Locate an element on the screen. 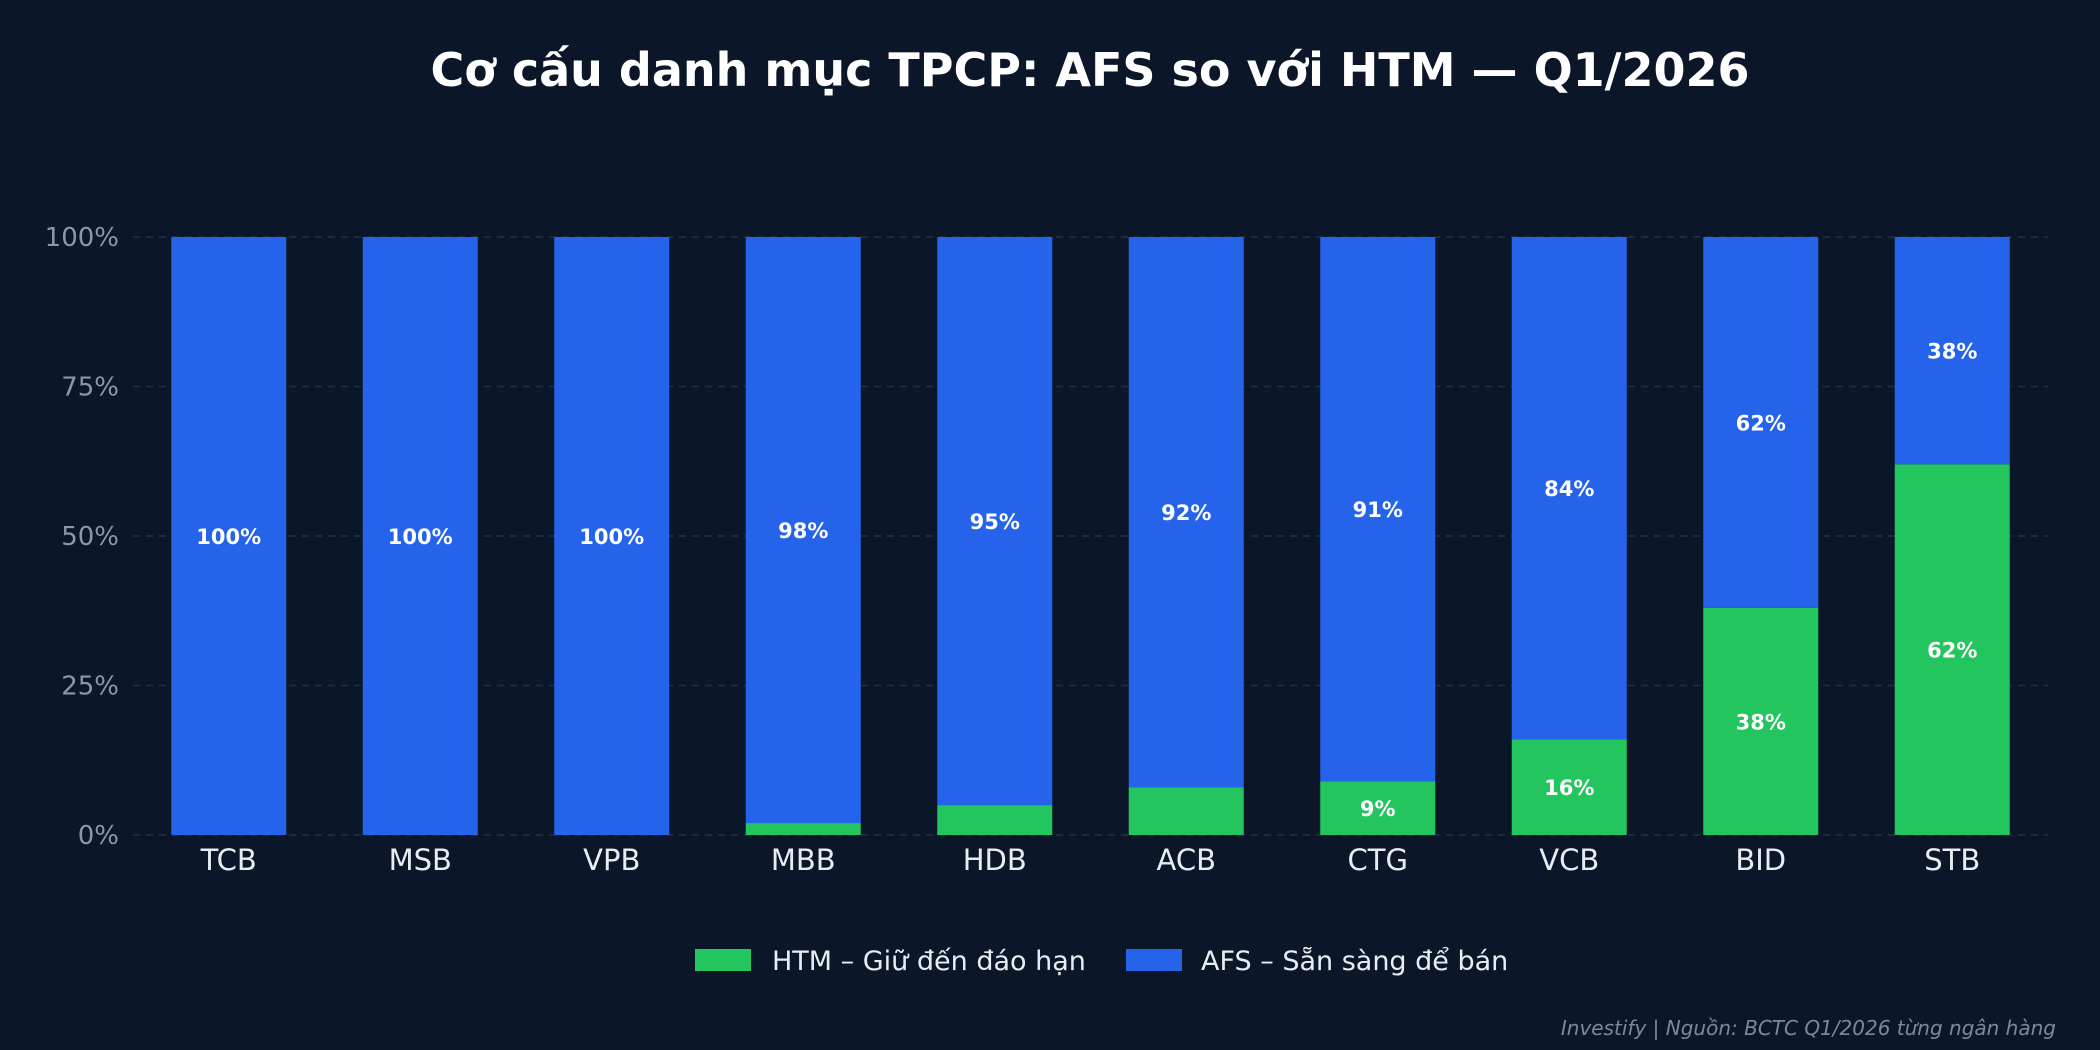  htm-bar-mbb is located at coordinates (803, 829).